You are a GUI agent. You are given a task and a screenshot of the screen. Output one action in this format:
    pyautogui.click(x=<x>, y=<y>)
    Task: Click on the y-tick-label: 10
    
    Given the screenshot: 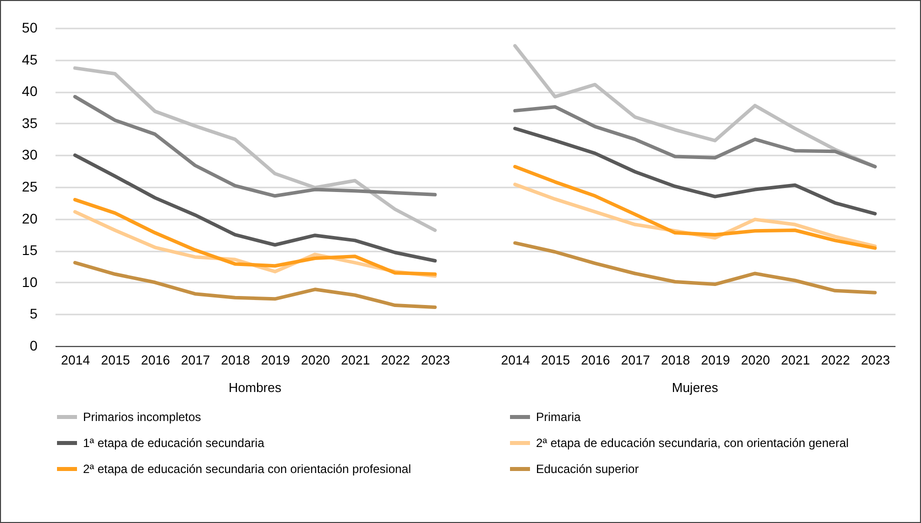 What is the action you would take?
    pyautogui.click(x=30, y=282)
    